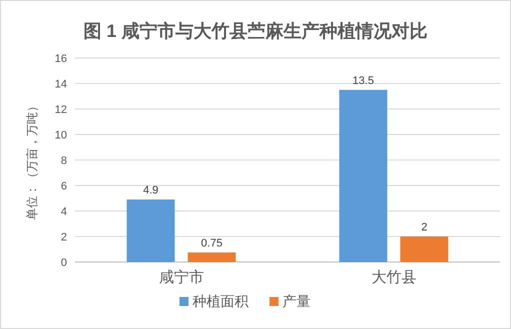  What do you see at coordinates (60, 136) in the screenshot?
I see `ytick: 10` at bounding box center [60, 136].